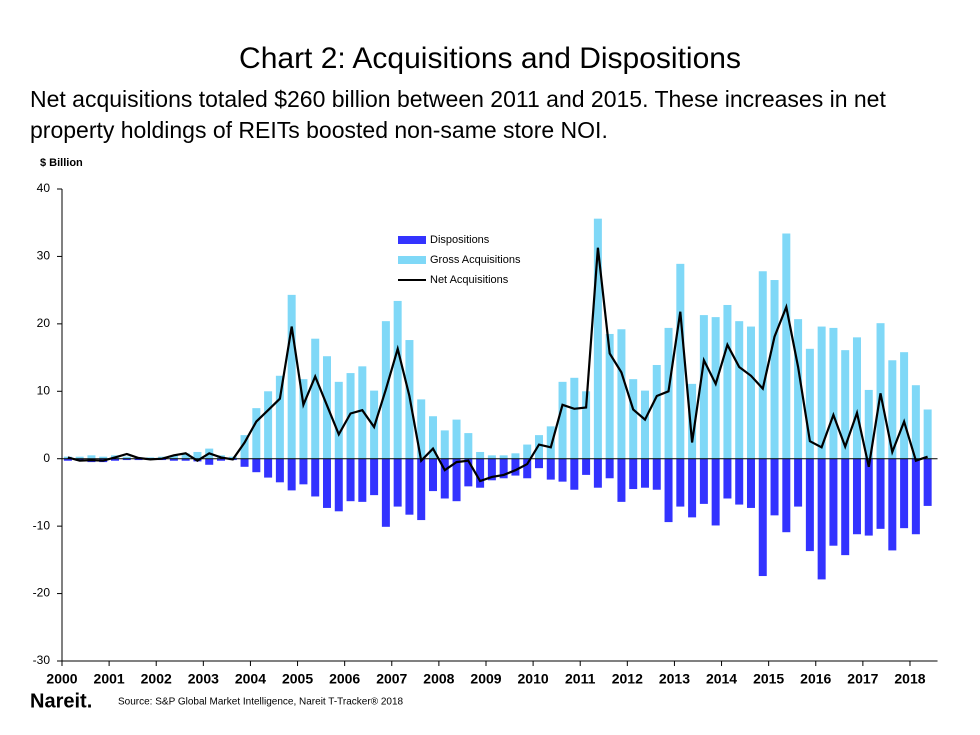 Image resolution: width=980 pixels, height=735 pixels. What do you see at coordinates (61, 163) in the screenshot?
I see `y-axis-label: $ Billion` at bounding box center [61, 163].